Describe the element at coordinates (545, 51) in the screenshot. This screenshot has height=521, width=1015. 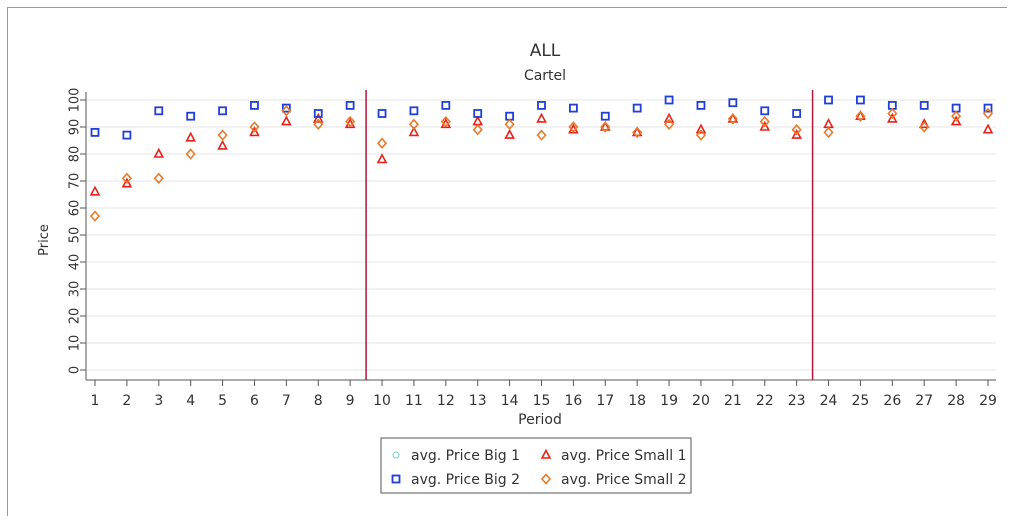
I see `chart-title: ALL` at that location.